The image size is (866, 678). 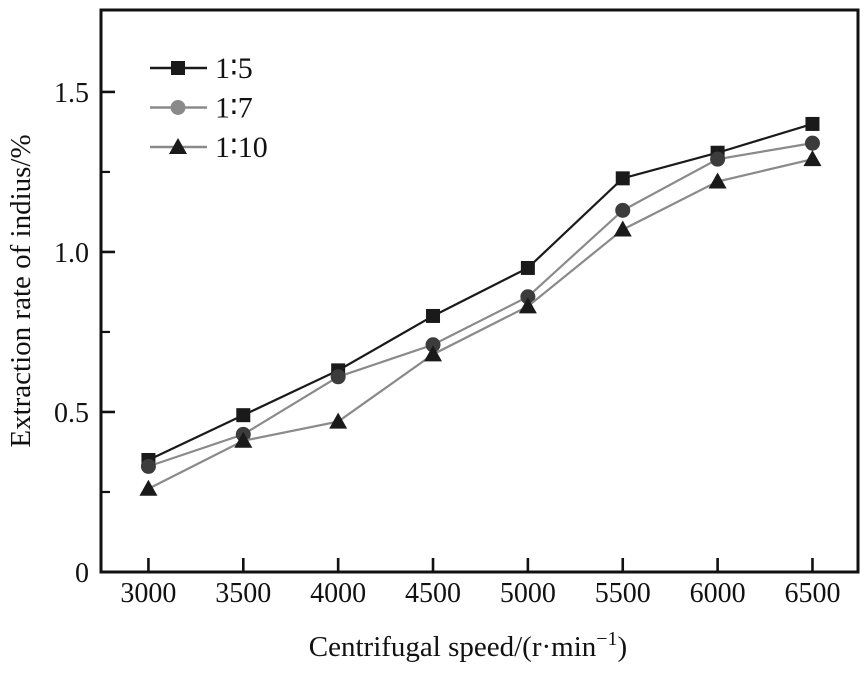 What do you see at coordinates (338, 593) in the screenshot?
I see `x-tick-label: 4000` at bounding box center [338, 593].